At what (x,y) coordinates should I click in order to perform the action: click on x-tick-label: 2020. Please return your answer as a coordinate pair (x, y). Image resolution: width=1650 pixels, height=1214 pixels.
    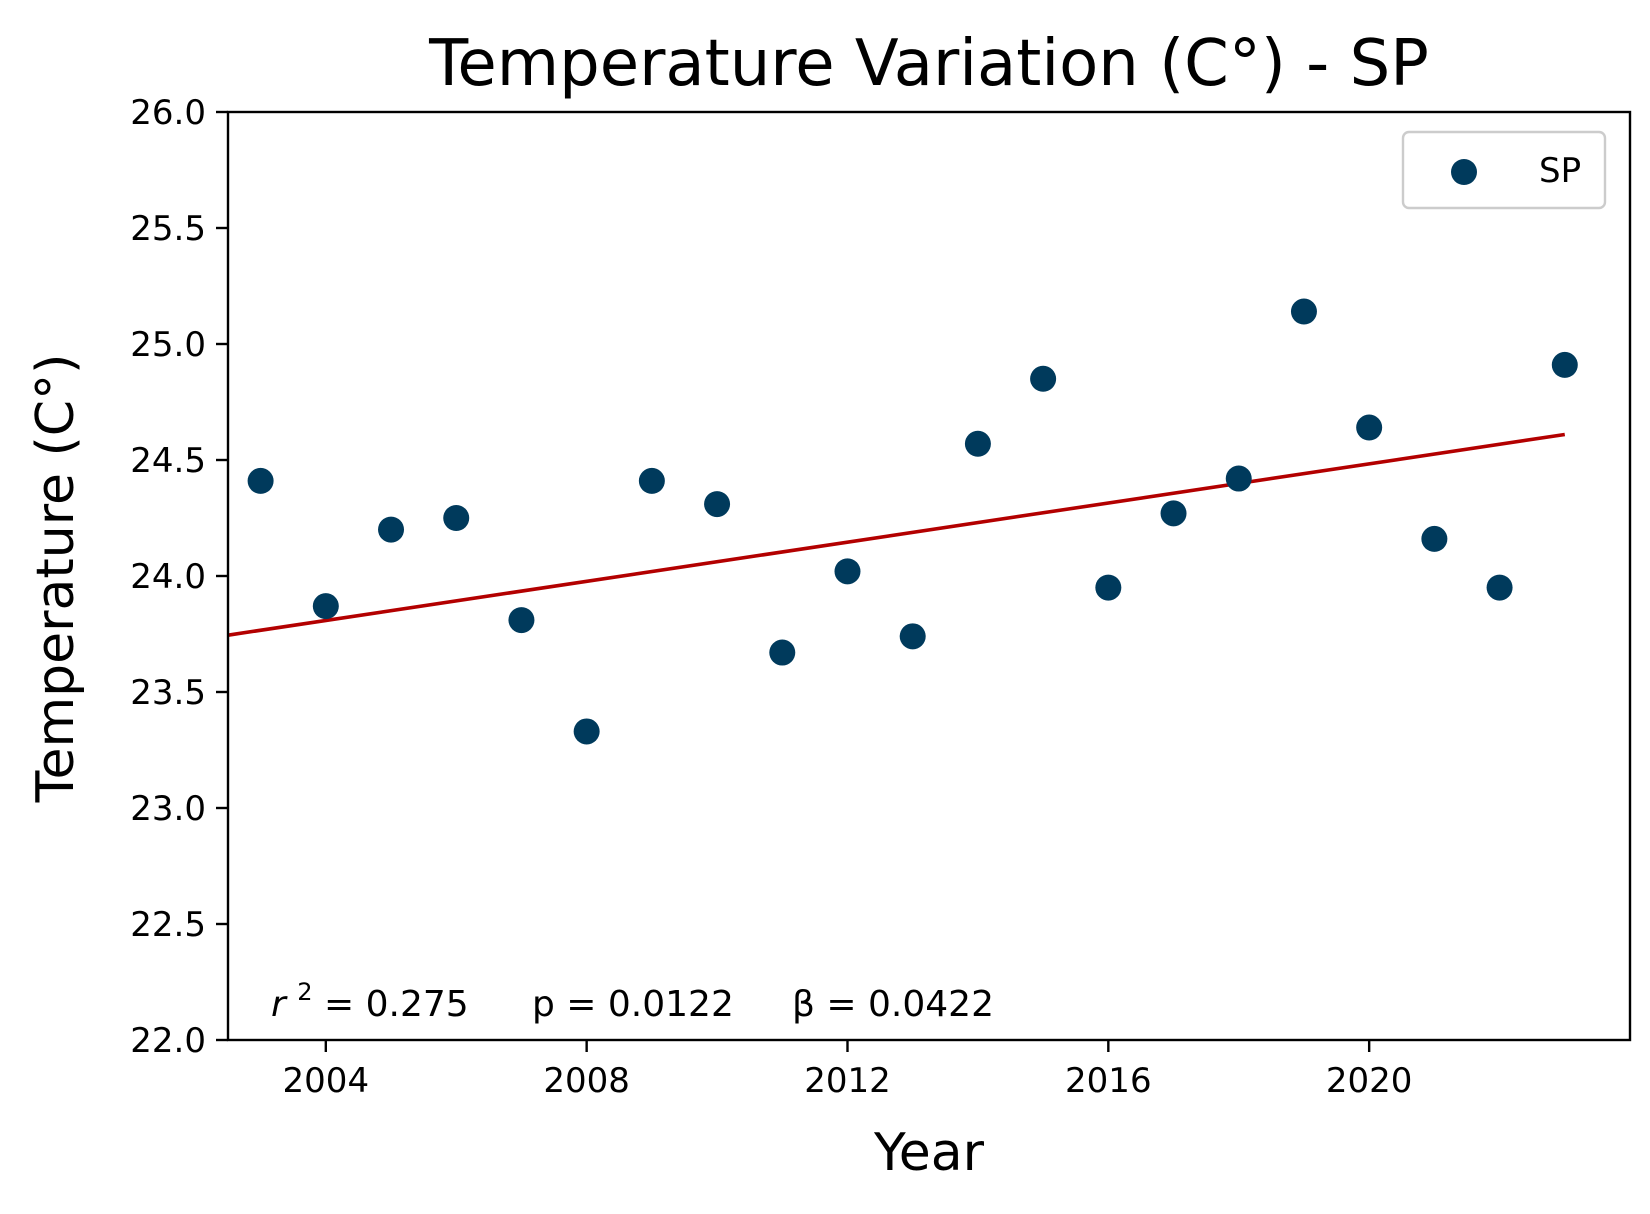
    Looking at the image, I should click on (1369, 1081).